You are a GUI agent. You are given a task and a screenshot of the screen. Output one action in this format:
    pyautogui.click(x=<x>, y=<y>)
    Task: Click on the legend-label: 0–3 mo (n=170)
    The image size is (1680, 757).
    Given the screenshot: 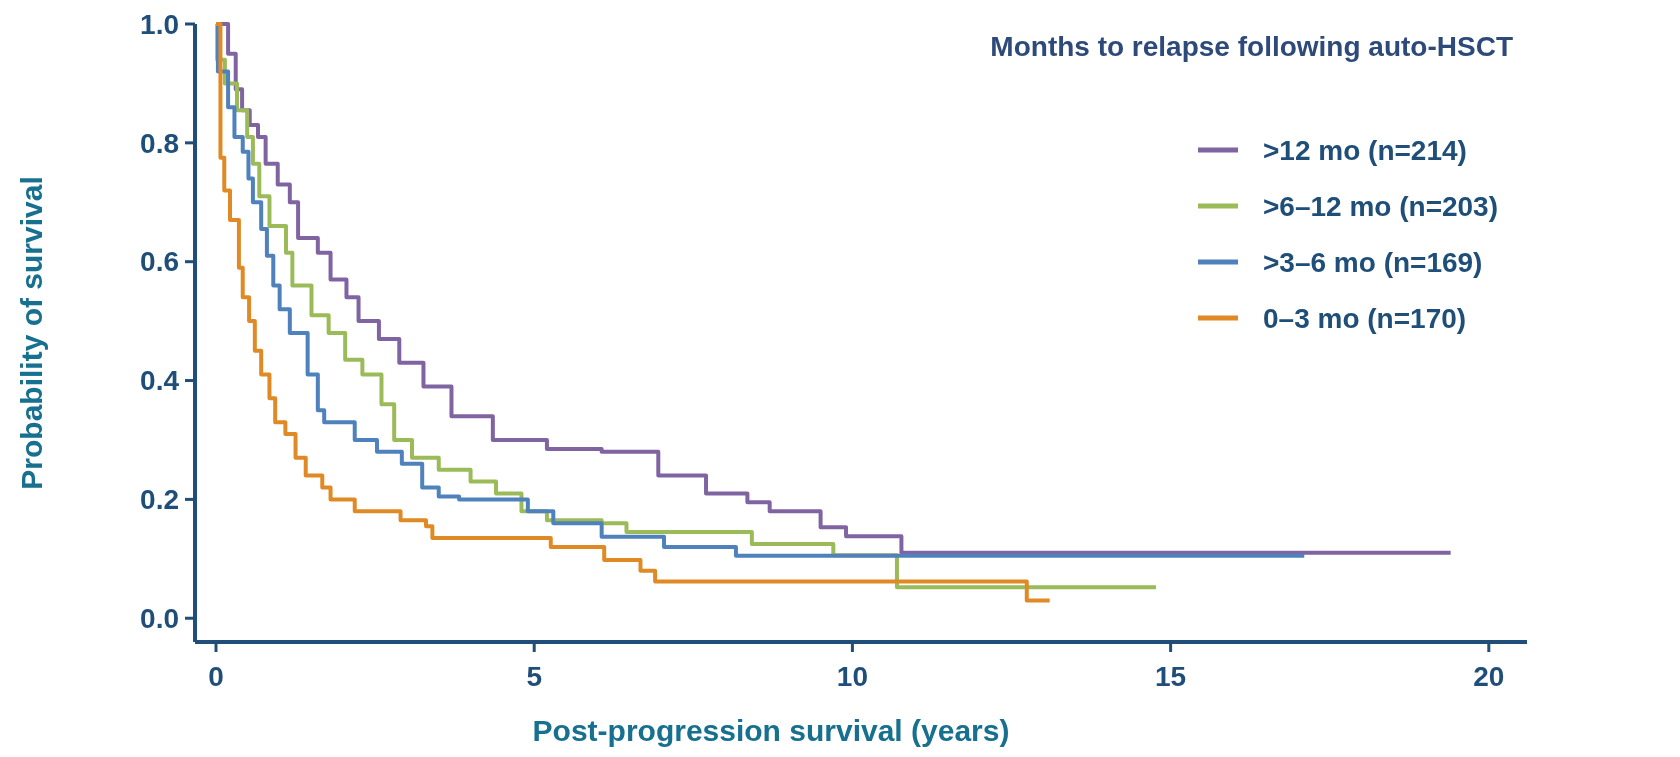 What is the action you would take?
    pyautogui.click(x=1365, y=318)
    